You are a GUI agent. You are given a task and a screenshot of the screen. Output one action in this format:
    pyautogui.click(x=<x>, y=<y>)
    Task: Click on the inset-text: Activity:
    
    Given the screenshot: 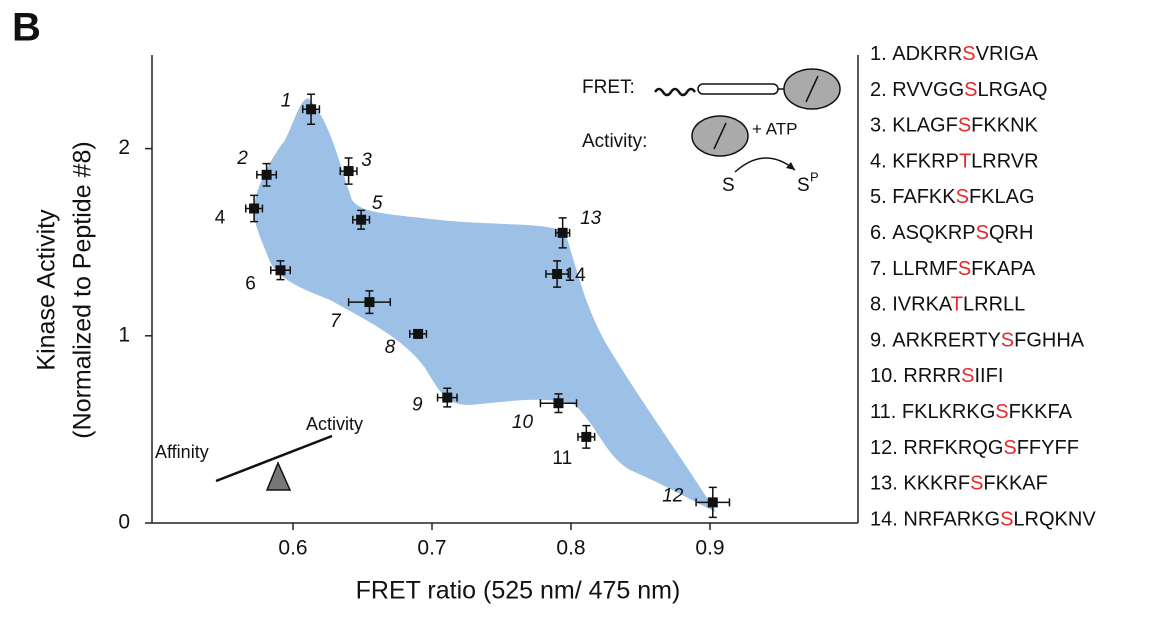 What is the action you would take?
    pyautogui.click(x=614, y=141)
    